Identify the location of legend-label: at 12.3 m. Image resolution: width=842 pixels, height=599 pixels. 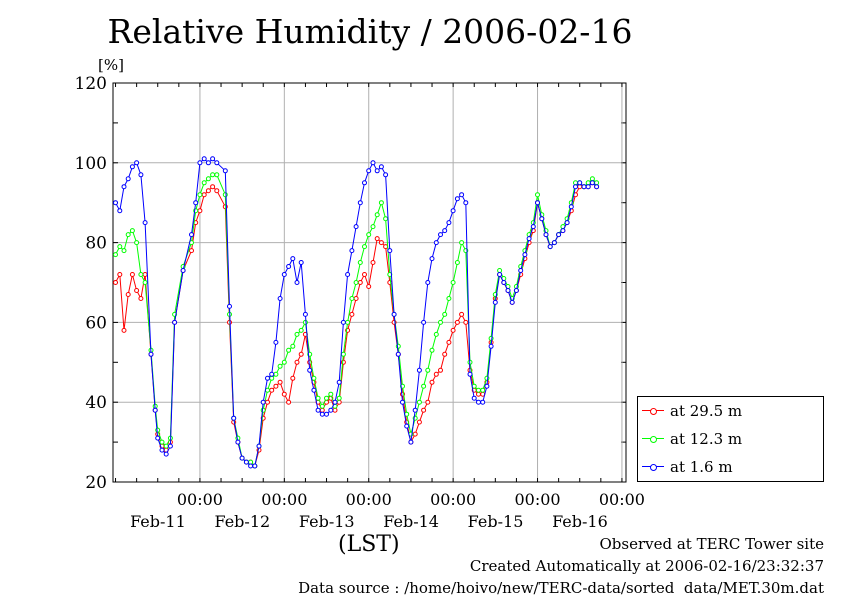
(706, 439).